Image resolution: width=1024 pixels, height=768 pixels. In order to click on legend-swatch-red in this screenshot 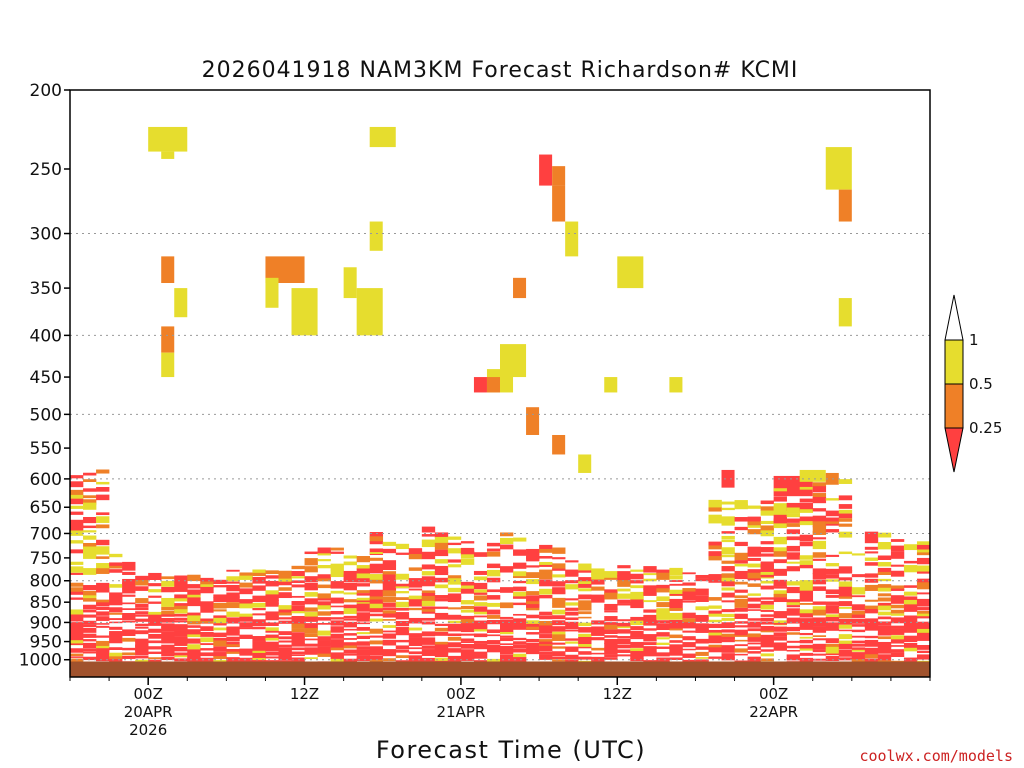, I will do `click(954, 450)`.